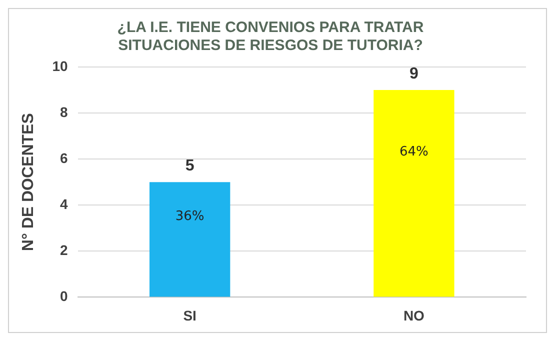 The height and width of the screenshot is (341, 555). What do you see at coordinates (64, 250) in the screenshot?
I see `y-tick-label: 2` at bounding box center [64, 250].